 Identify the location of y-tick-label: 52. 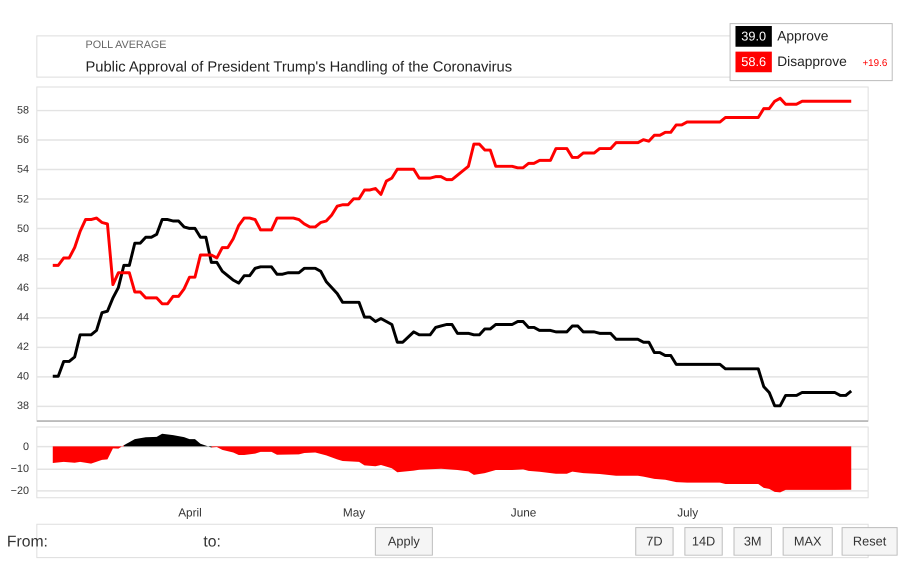
(22, 199).